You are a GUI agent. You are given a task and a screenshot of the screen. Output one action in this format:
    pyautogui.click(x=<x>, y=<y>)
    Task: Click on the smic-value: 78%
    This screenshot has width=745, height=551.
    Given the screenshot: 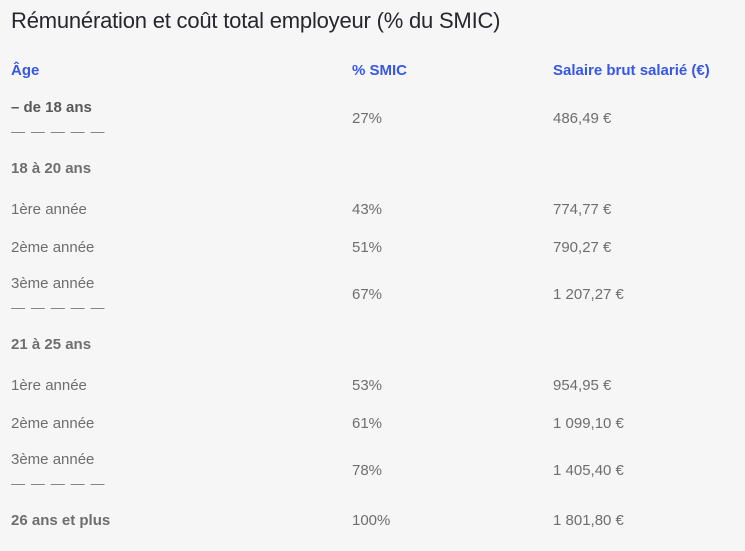 What is the action you would take?
    pyautogui.click(x=367, y=470)
    